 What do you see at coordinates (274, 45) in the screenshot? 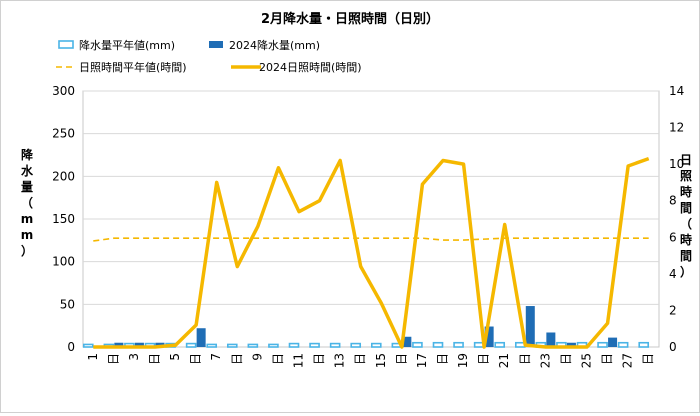
I see `legend-label: 2024降水量(mm)` at bounding box center [274, 45].